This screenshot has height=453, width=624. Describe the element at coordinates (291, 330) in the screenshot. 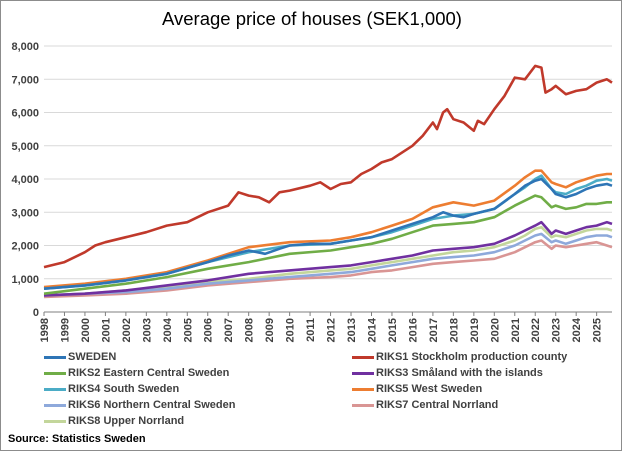

I see `x-tick-label: 2010` at that location.